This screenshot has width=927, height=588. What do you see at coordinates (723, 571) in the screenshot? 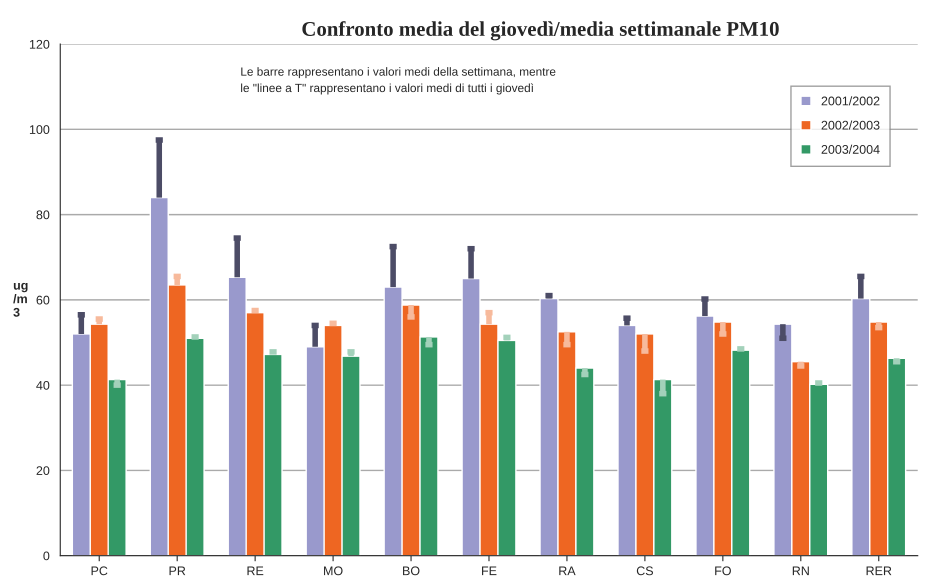
I see `x-tick-label: FO` at bounding box center [723, 571].